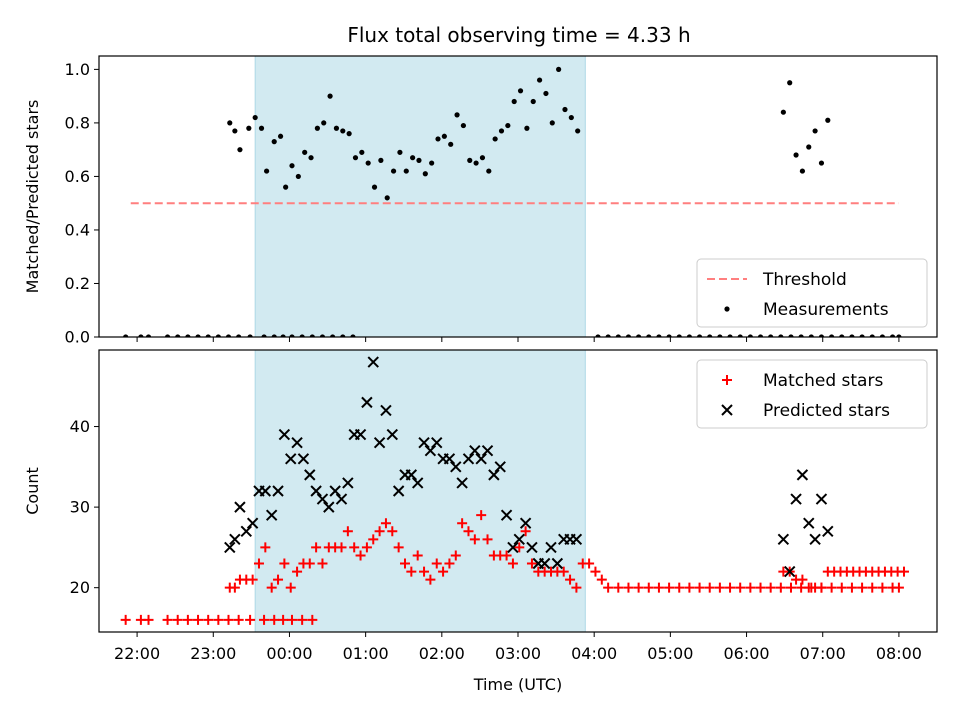 This screenshot has height=720, width=960. I want to click on x-tick-label: 05:00, so click(670, 653).